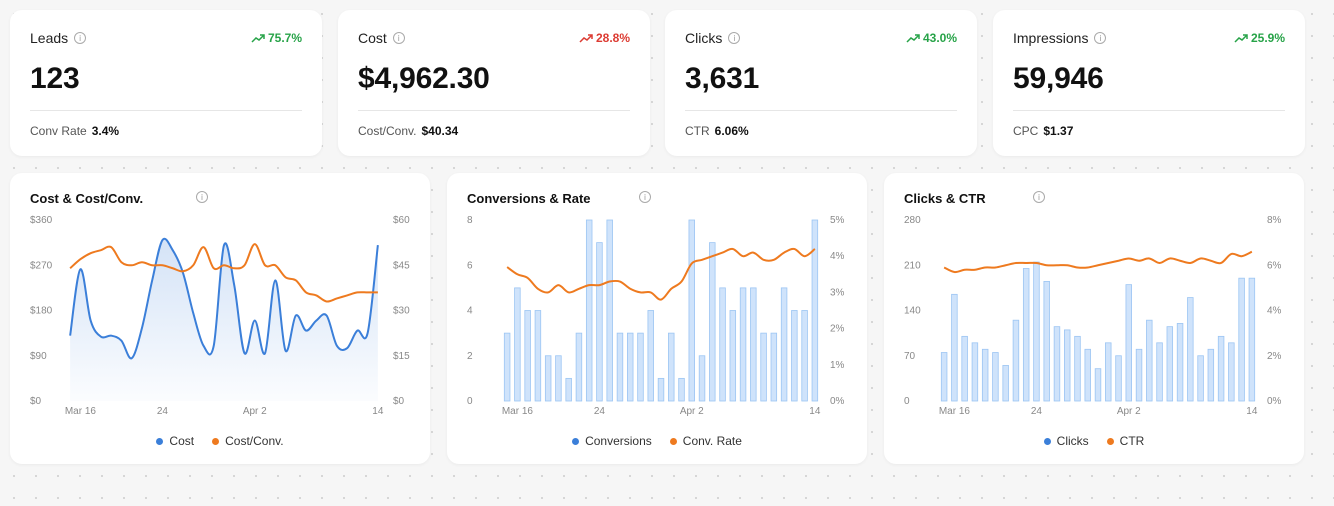  Describe the element at coordinates (837, 292) in the screenshot. I see `y-right-tick: 3%` at that location.